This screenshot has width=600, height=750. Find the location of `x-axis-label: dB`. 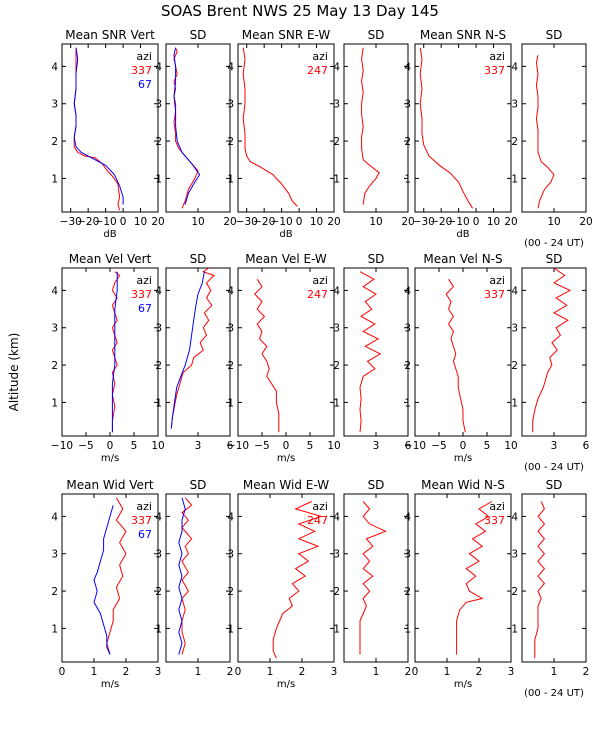

x-axis-label: dB is located at coordinates (285, 234).